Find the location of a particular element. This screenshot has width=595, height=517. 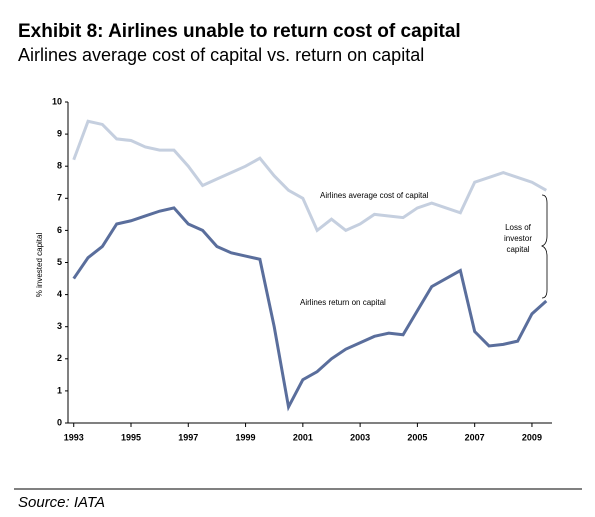

y-tick-label: 5 is located at coordinates (59, 262).